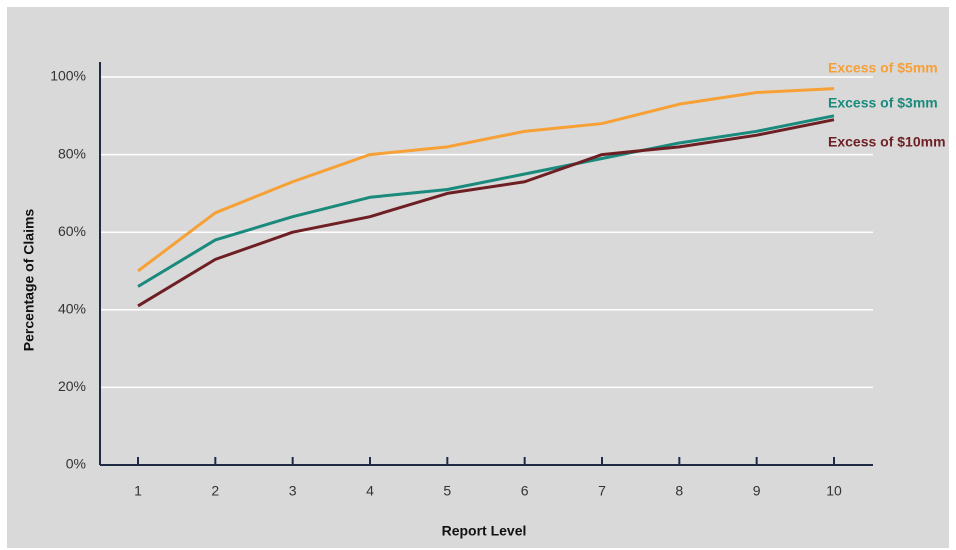  What do you see at coordinates (72, 309) in the screenshot?
I see `y-tick-label: 40%` at bounding box center [72, 309].